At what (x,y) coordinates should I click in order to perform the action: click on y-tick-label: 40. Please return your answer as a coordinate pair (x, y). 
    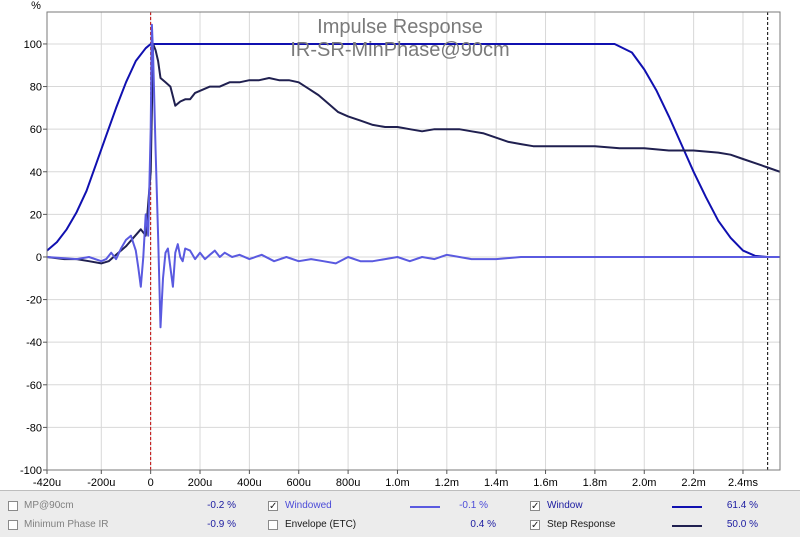
    Looking at the image, I should click on (36, 173).